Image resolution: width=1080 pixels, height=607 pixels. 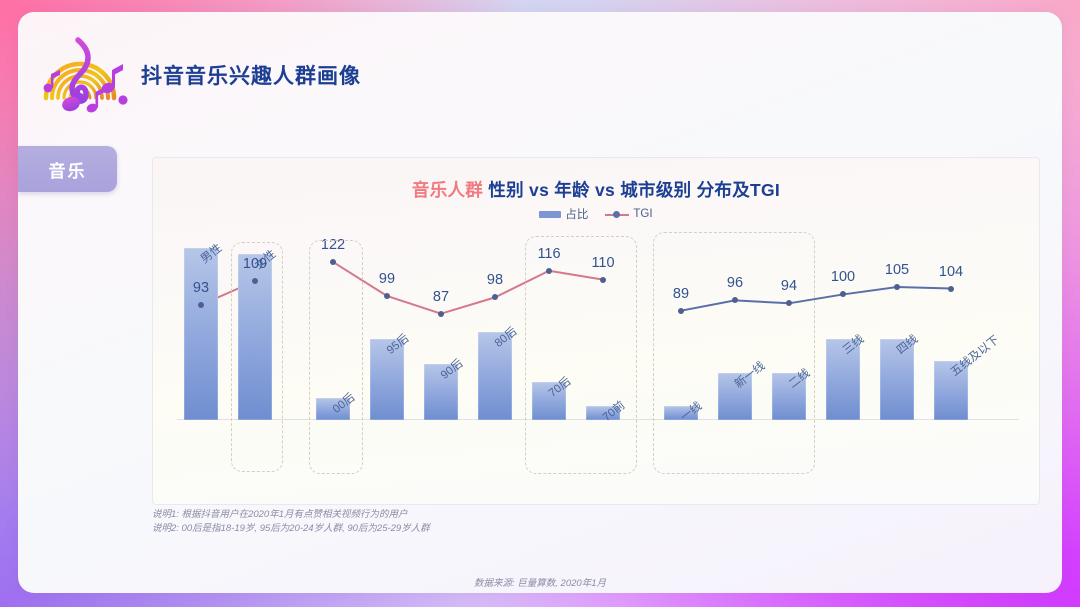 What do you see at coordinates (681, 293) in the screenshot?
I see `tgi-value-label: 89` at bounding box center [681, 293].